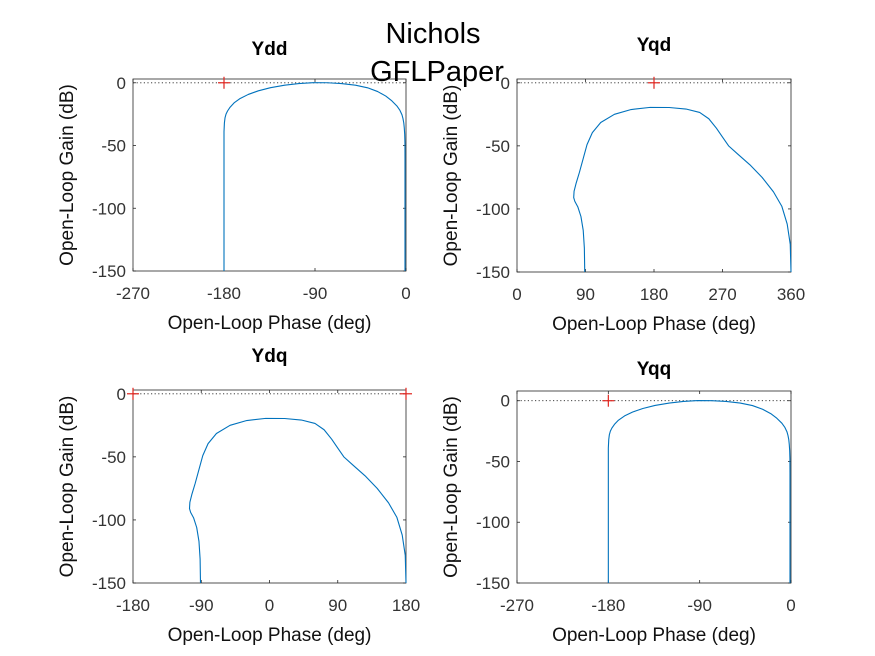  I want to click on x-axis-label-ydq: Open-Loop Phase (deg), so click(270, 635).